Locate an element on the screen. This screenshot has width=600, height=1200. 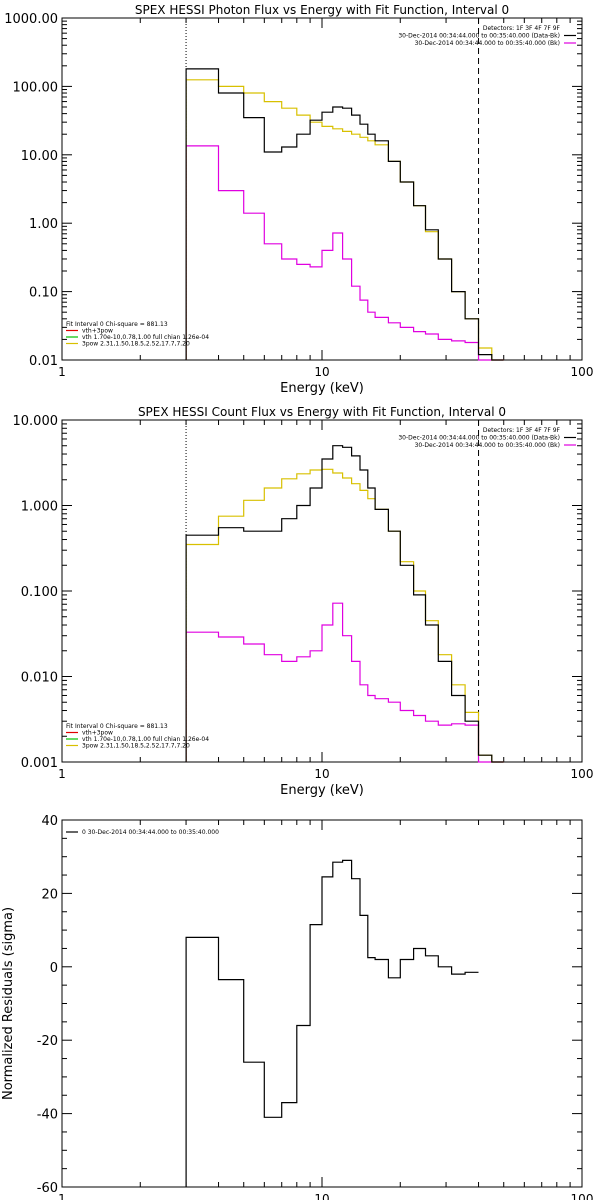
y-axis-label: Normalized Residuals (sigma) is located at coordinates (8, 1003).